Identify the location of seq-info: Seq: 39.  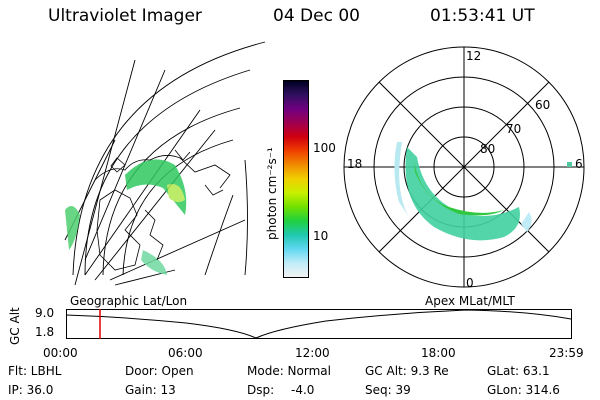
(388, 390).